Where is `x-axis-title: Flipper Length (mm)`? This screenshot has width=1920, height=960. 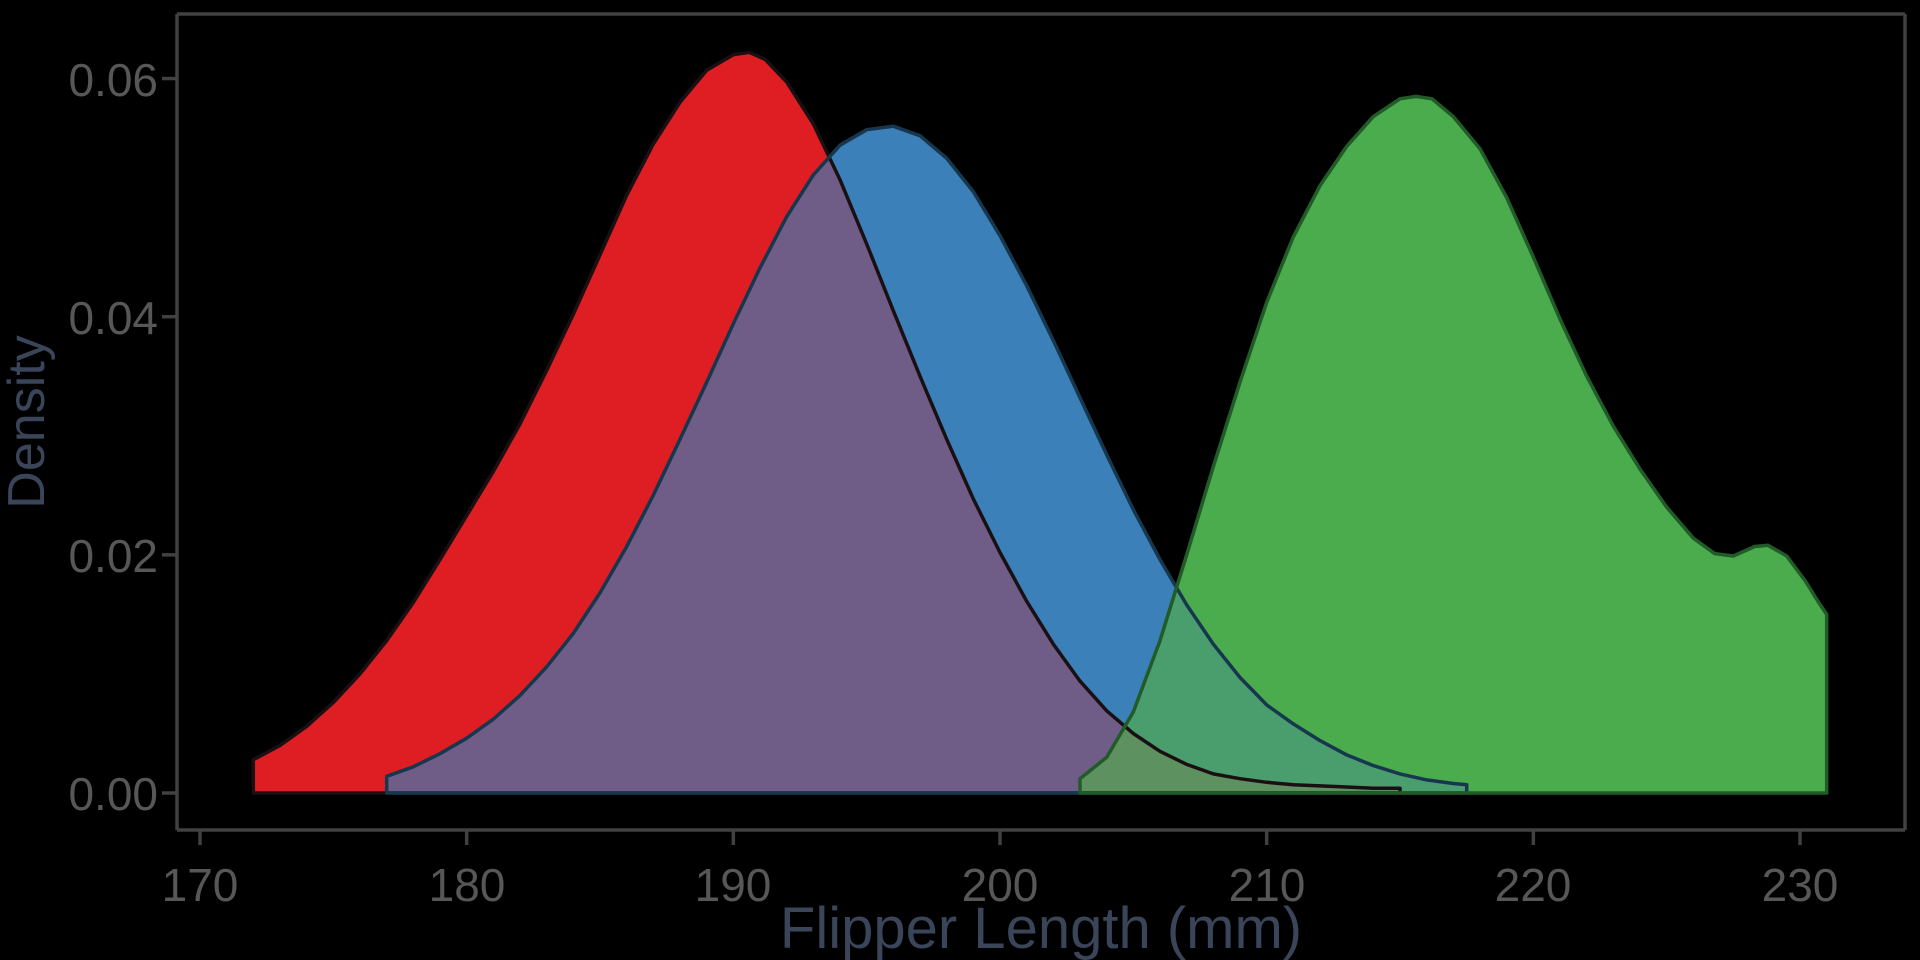 x-axis-title: Flipper Length (mm) is located at coordinates (1041, 928).